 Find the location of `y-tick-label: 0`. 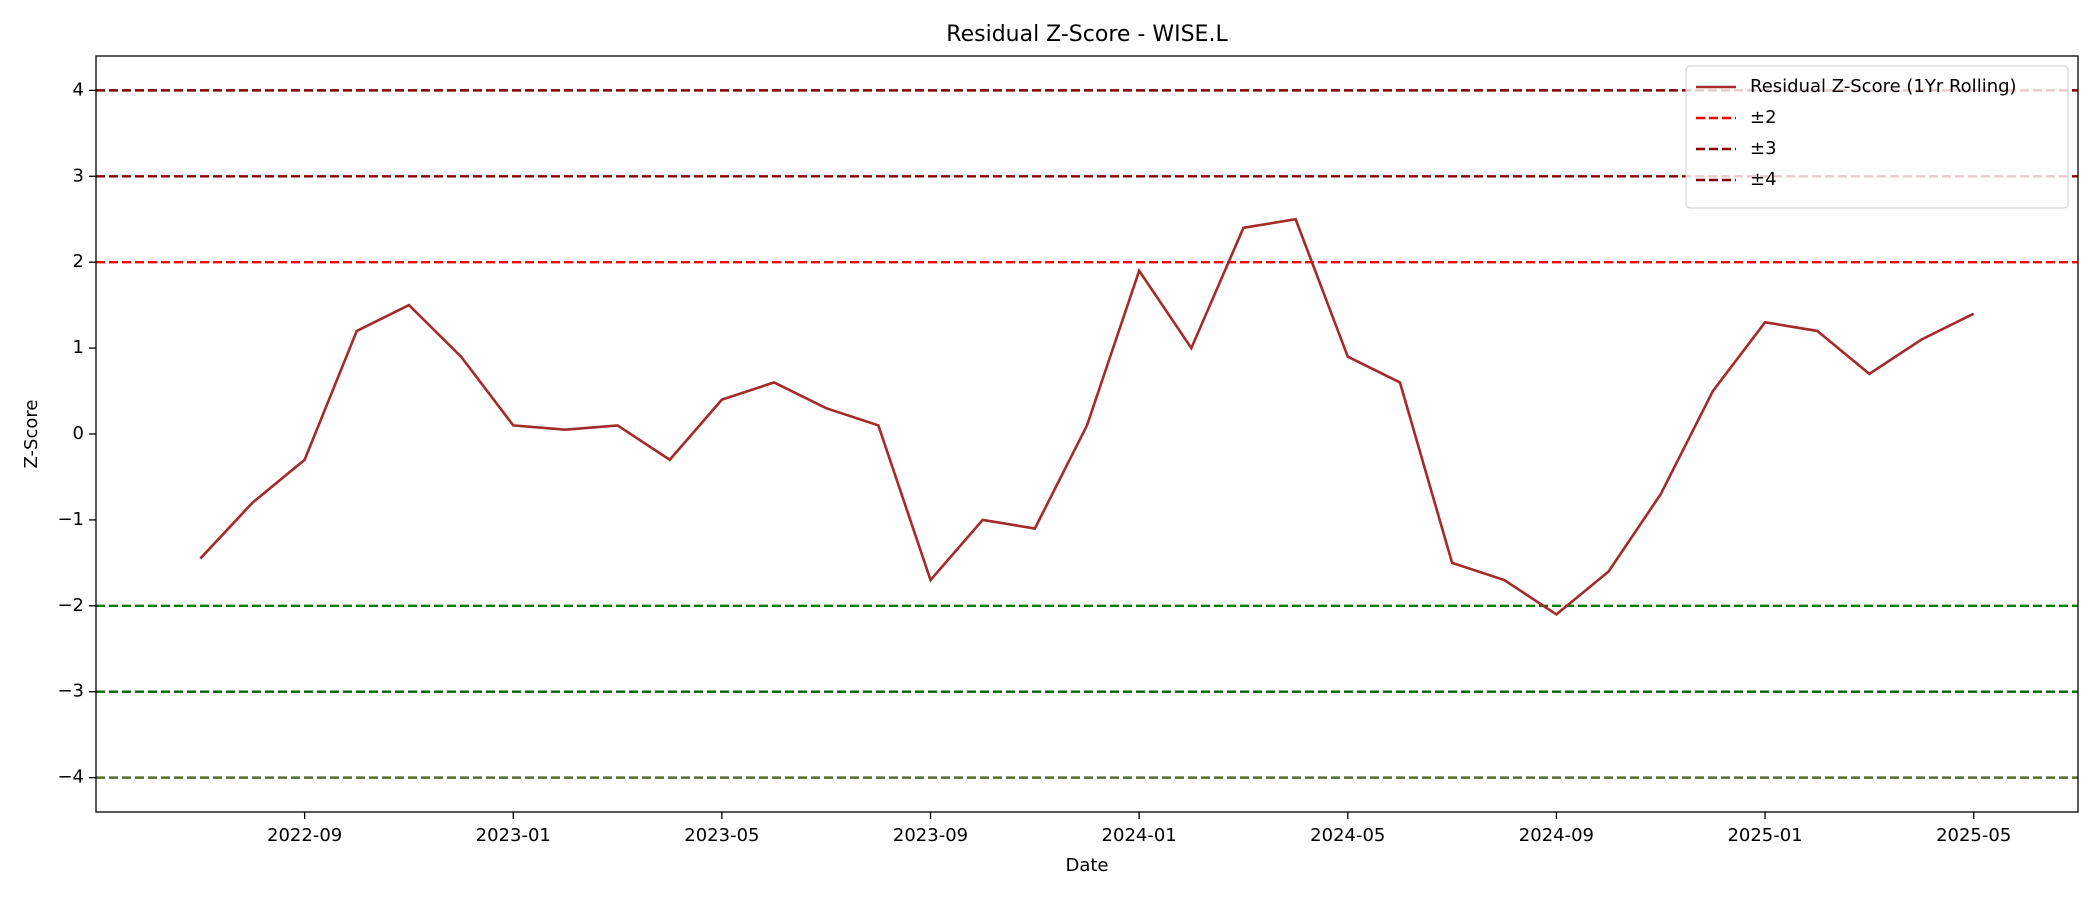

y-tick-label: 0 is located at coordinates (78, 433).